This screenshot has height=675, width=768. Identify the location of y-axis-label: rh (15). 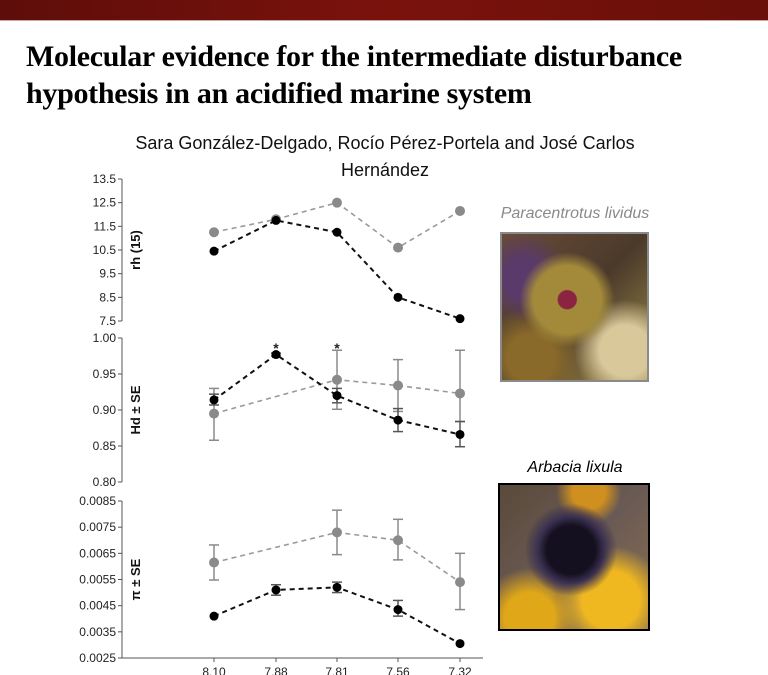
(135, 250).